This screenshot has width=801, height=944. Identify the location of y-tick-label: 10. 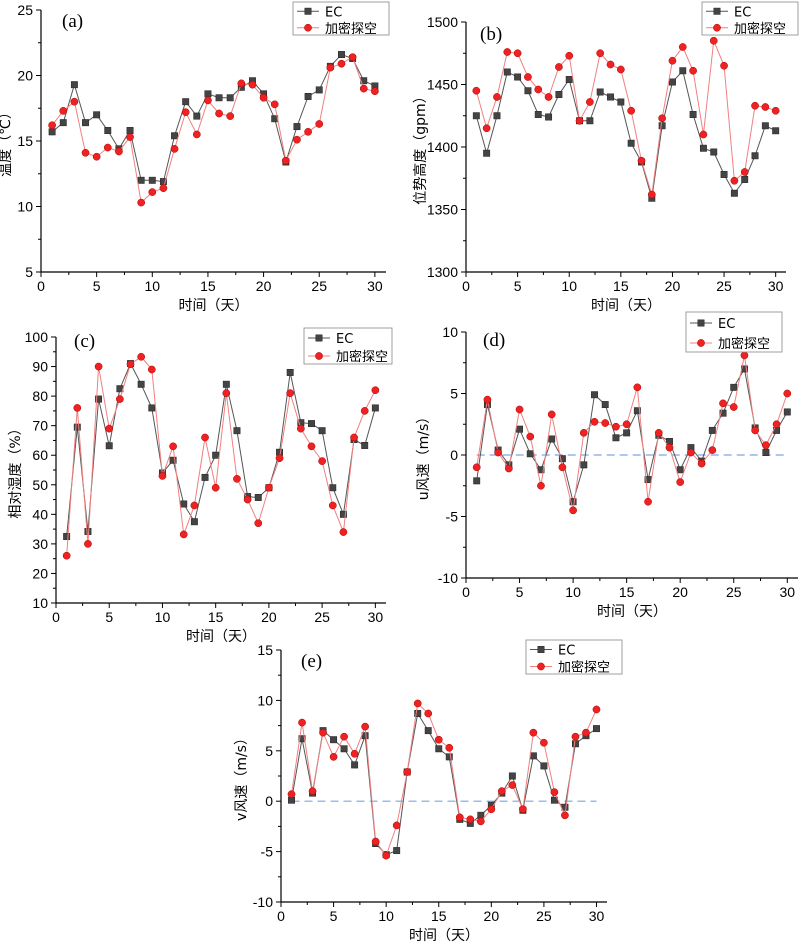
(25, 207).